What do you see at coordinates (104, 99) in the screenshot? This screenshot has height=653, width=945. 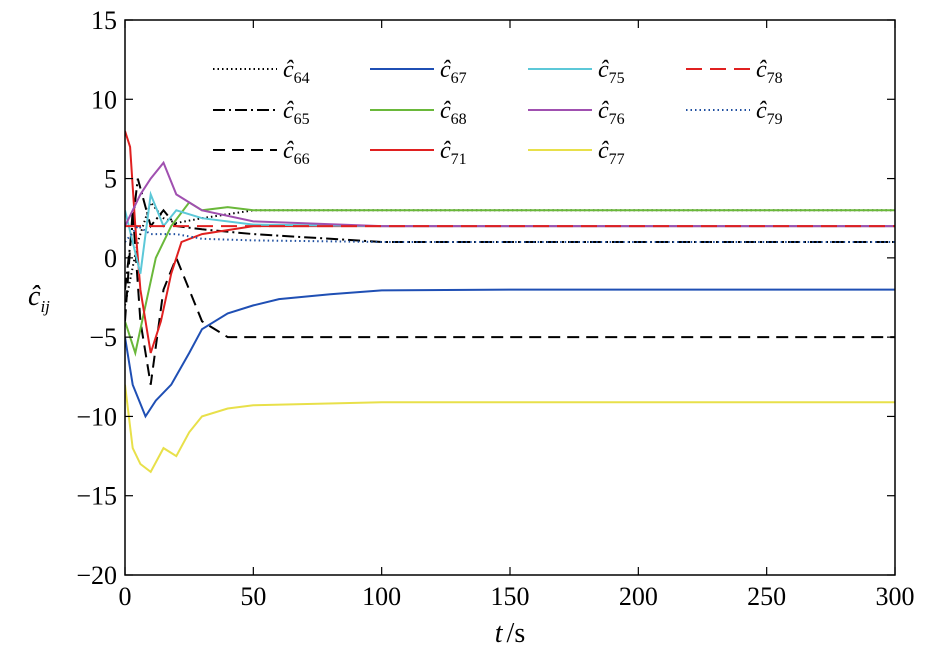 I see `y-tick-label: 10` at bounding box center [104, 99].